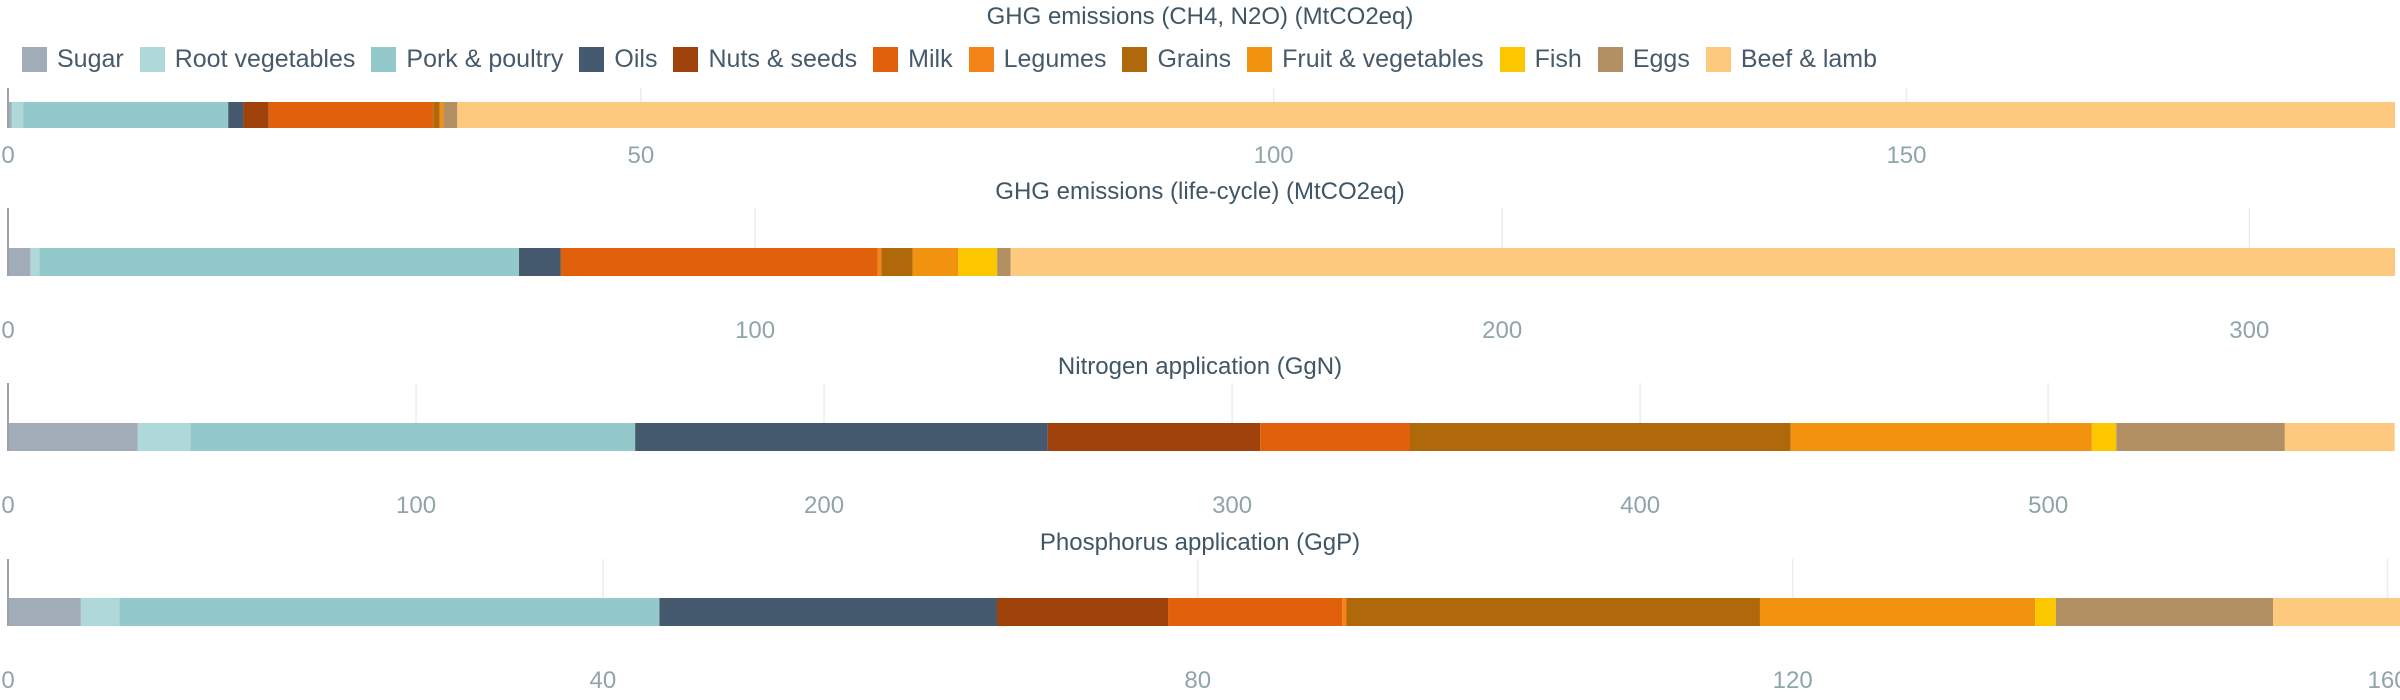 The height and width of the screenshot is (700, 2400). What do you see at coordinates (1383, 58) in the screenshot?
I see `legend-label: Fruit & vegetables` at bounding box center [1383, 58].